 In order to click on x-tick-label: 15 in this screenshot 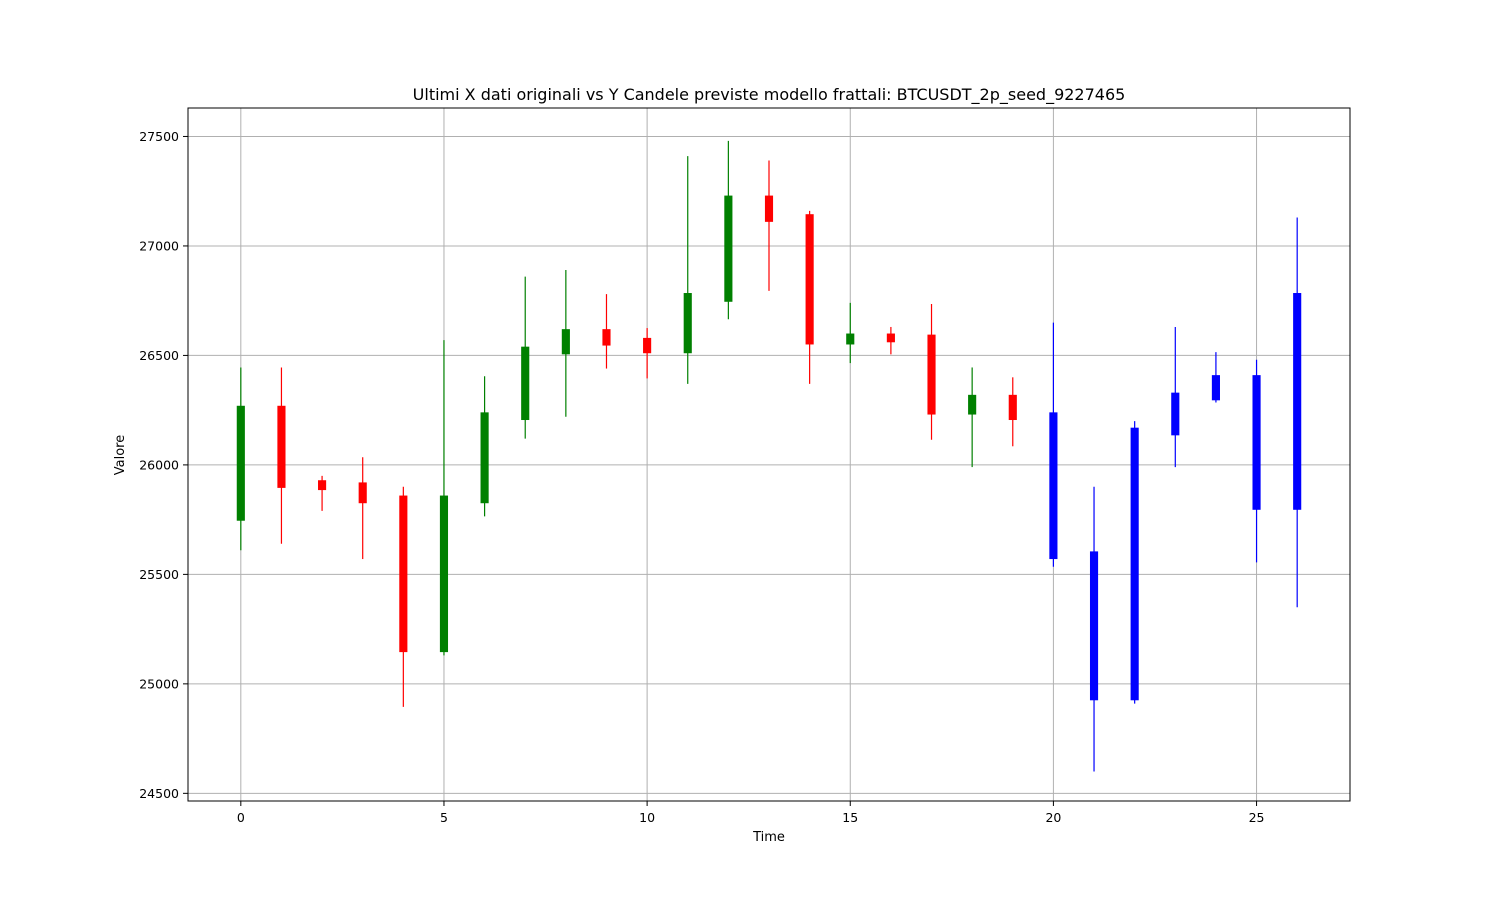, I will do `click(850, 817)`.